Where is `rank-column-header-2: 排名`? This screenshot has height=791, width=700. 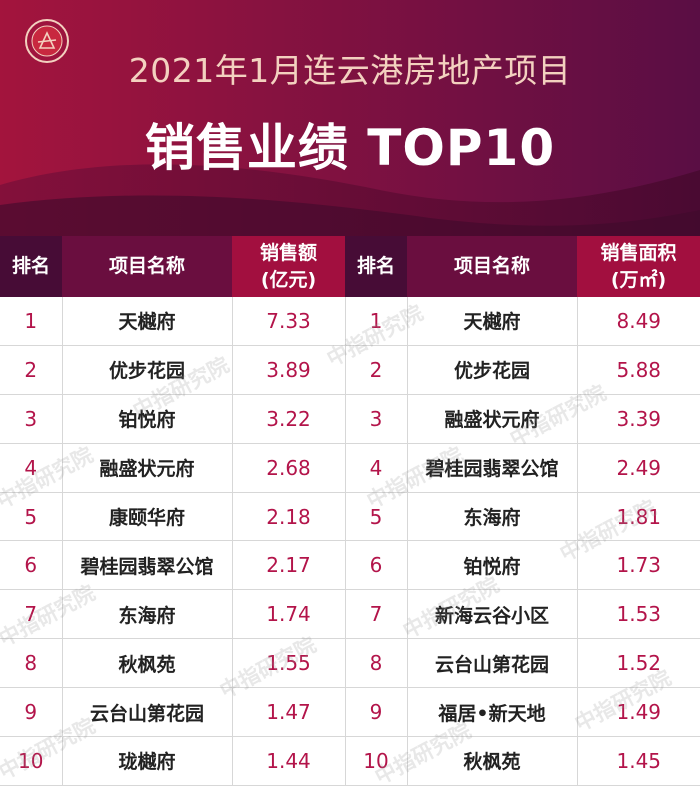 rank-column-header-2: 排名 is located at coordinates (376, 266).